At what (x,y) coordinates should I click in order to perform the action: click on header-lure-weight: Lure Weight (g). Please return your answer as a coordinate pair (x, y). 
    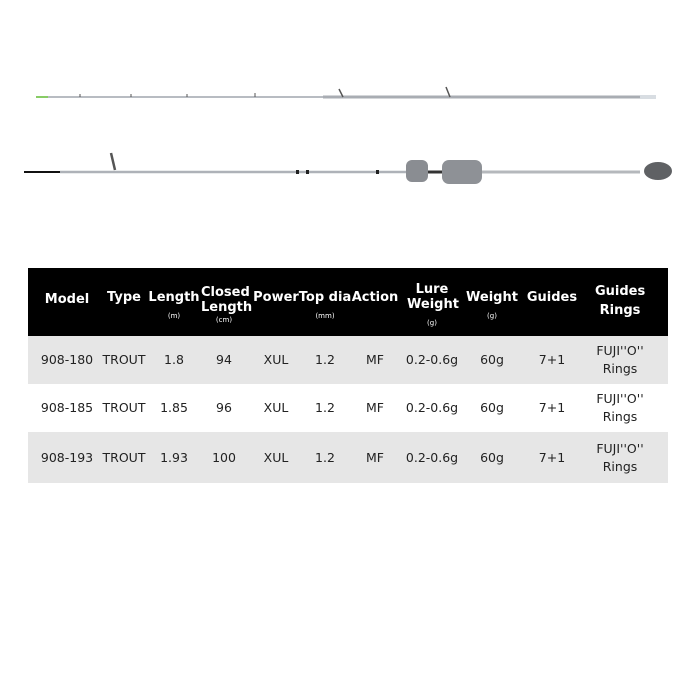
    Looking at the image, I should click on (433, 304).